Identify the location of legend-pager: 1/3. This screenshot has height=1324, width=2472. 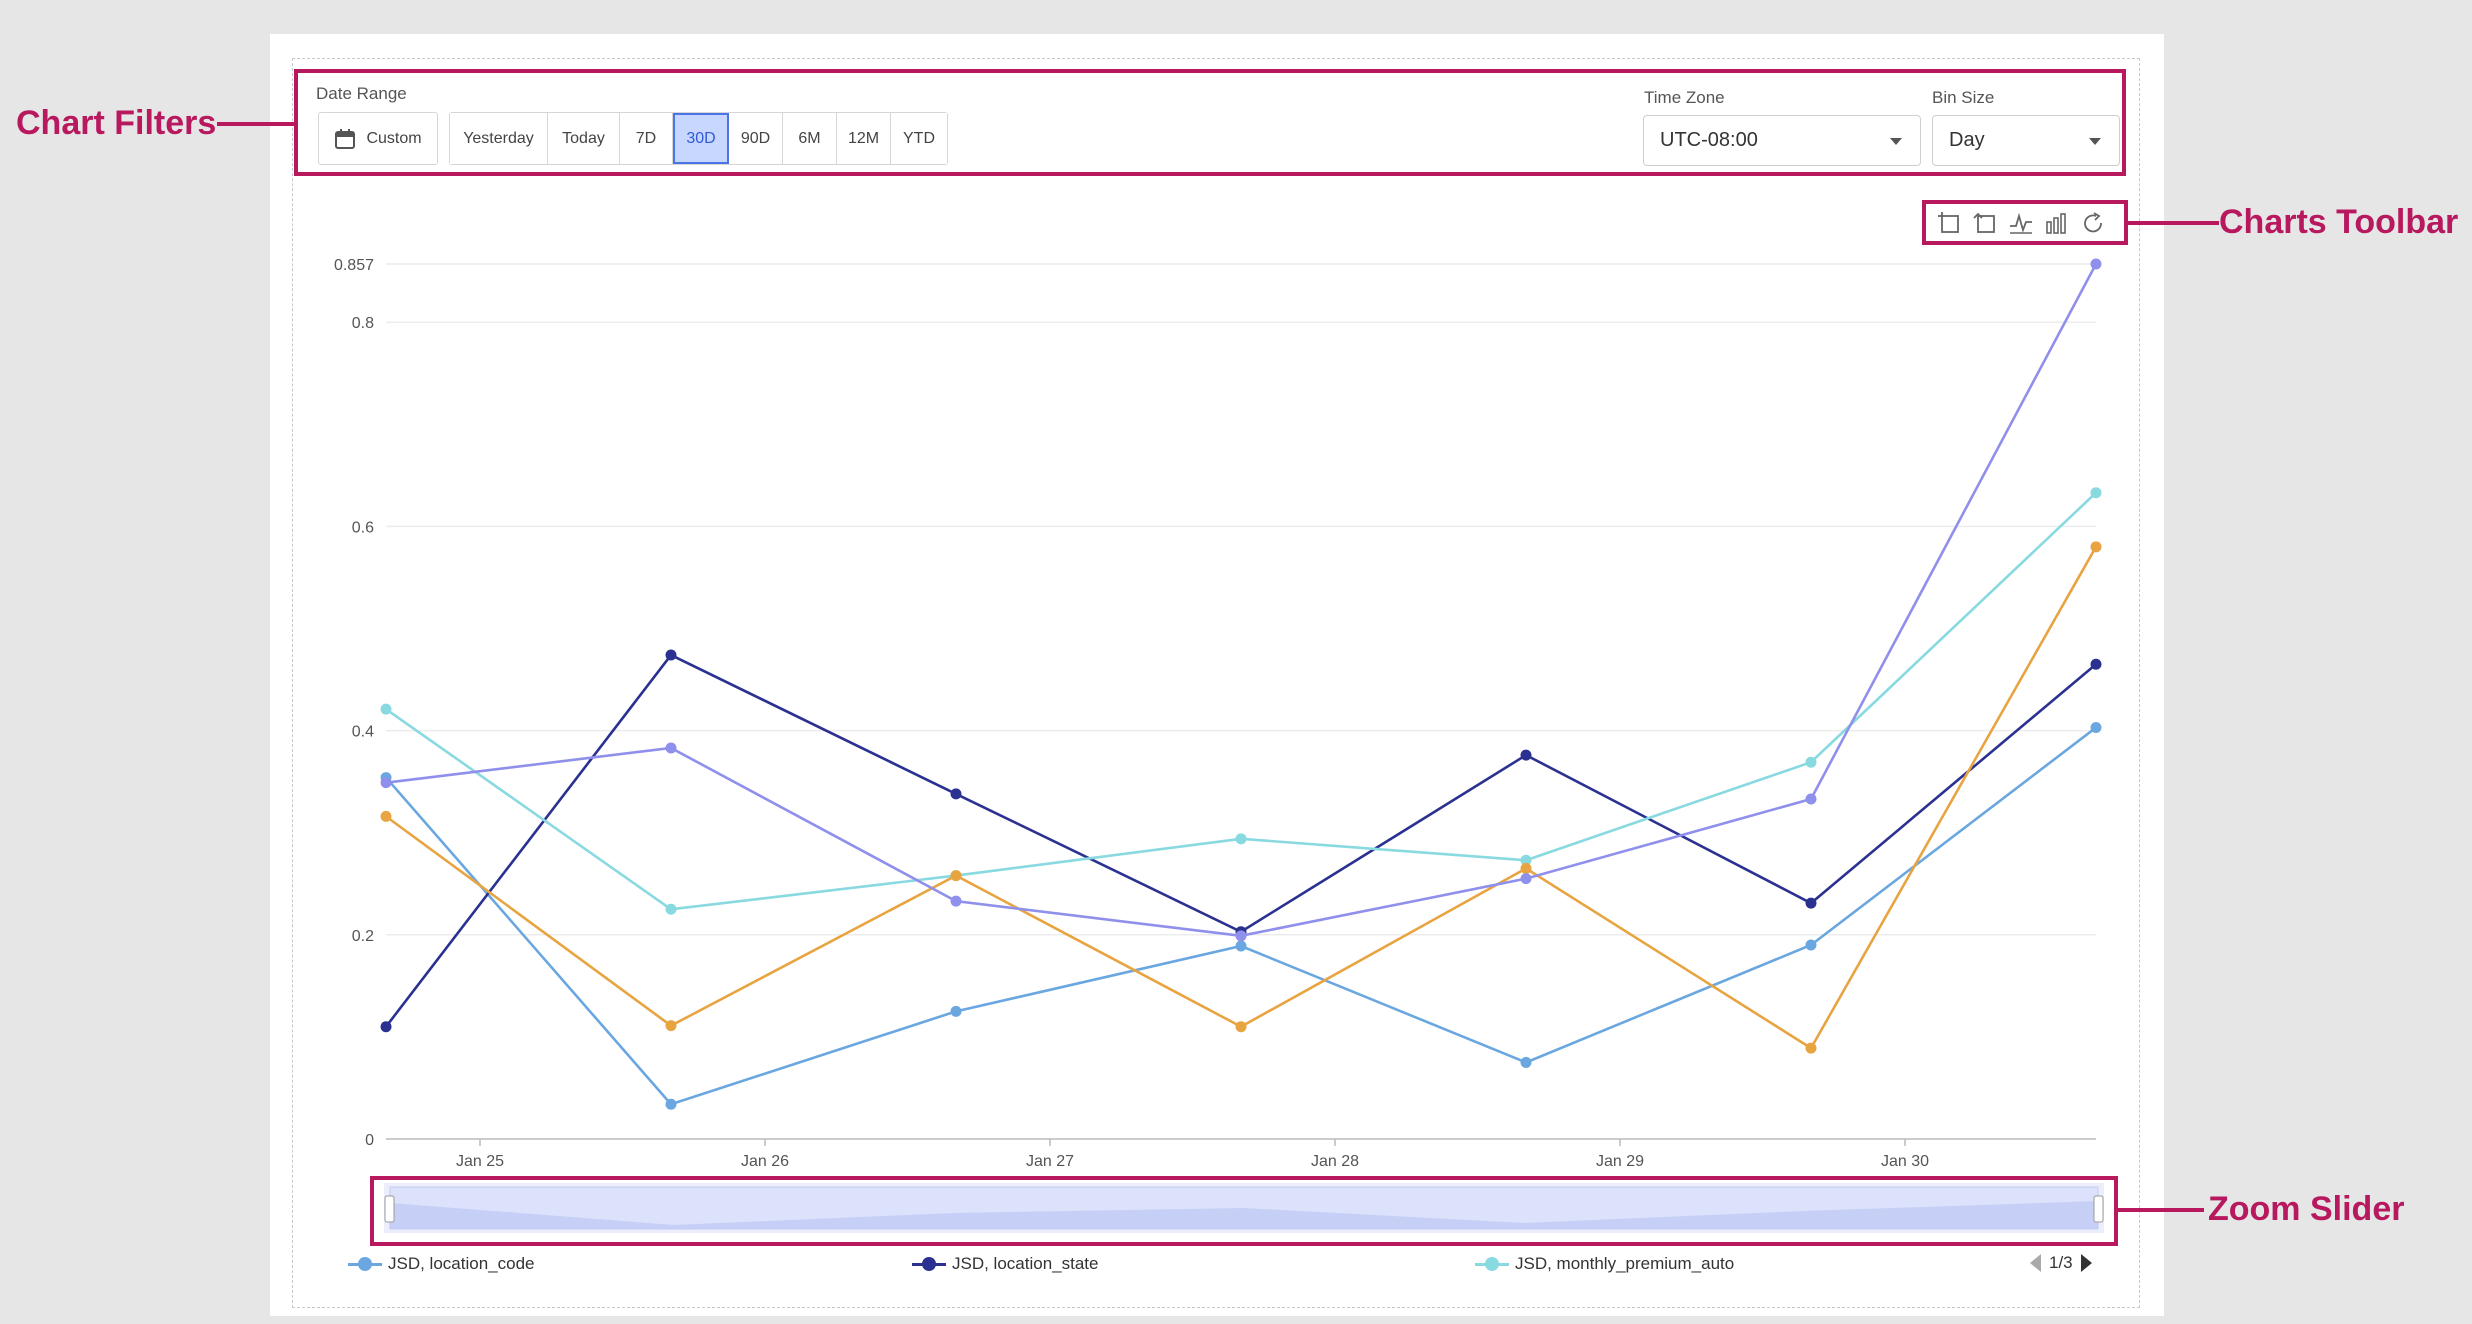
(2061, 1263).